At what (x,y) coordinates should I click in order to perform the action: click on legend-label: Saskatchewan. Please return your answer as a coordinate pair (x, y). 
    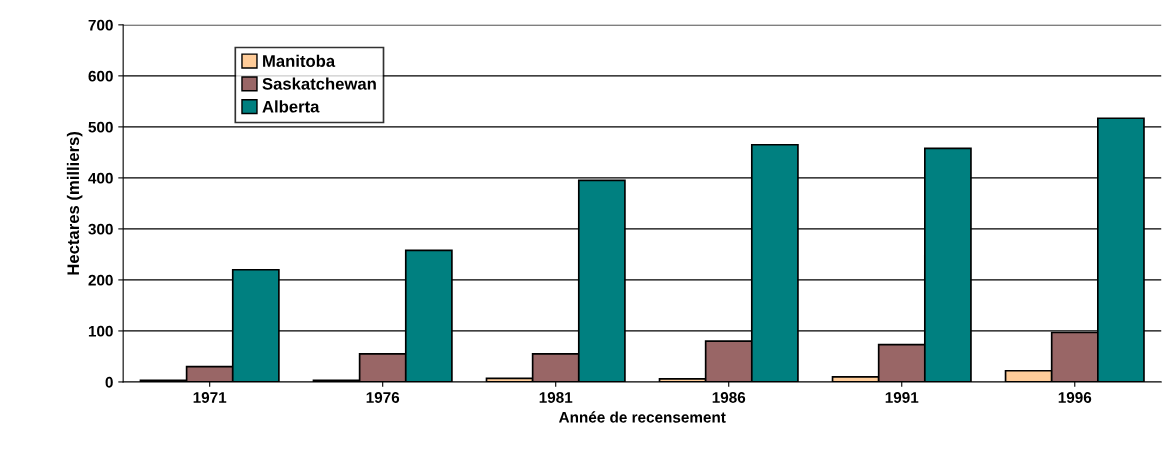
    Looking at the image, I should click on (319, 83).